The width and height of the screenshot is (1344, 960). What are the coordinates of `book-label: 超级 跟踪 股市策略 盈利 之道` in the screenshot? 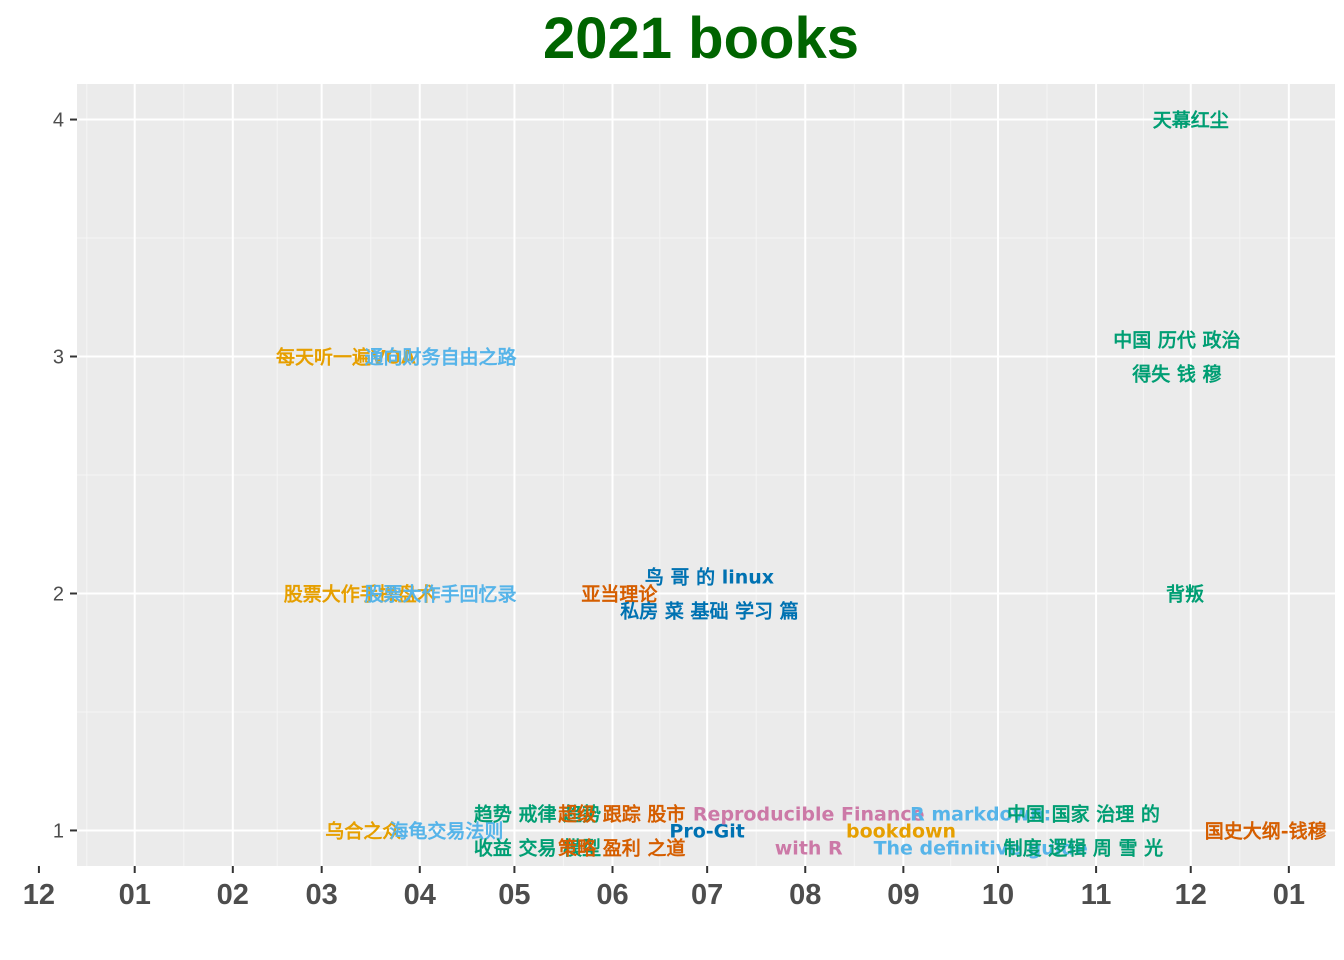 It's located at (621, 830).